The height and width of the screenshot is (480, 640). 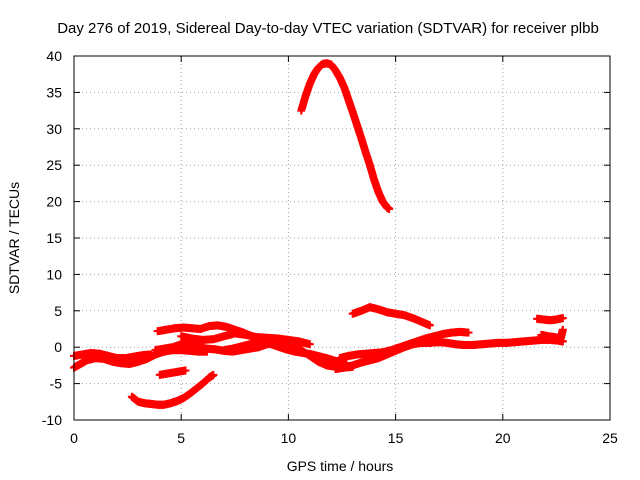 What do you see at coordinates (14, 238) in the screenshot?
I see `y-axis-label: SDTVAR / TECUs` at bounding box center [14, 238].